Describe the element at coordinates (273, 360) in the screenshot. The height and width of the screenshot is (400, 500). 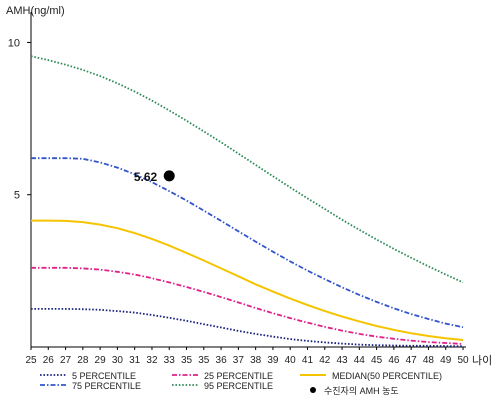
I see `x-tick-label: 39` at that location.